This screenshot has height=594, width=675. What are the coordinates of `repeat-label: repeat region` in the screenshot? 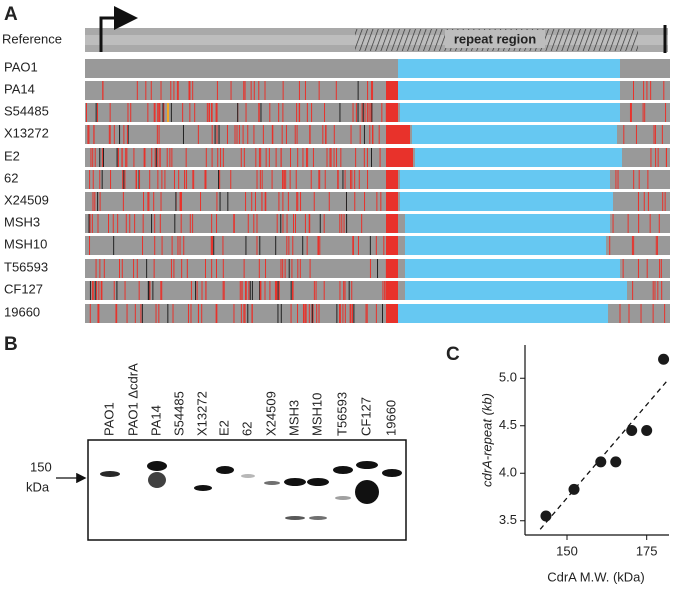 It's located at (495, 38).